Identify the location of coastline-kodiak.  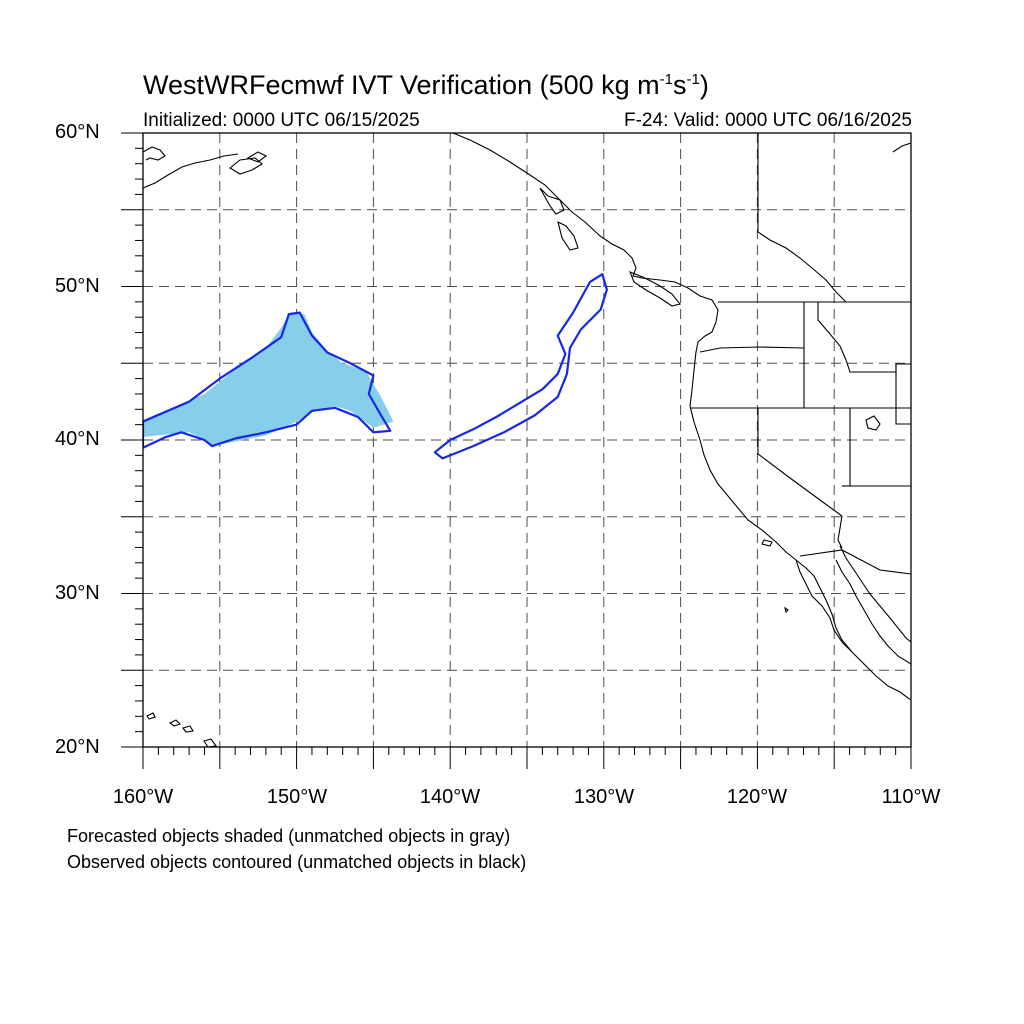
(154, 153).